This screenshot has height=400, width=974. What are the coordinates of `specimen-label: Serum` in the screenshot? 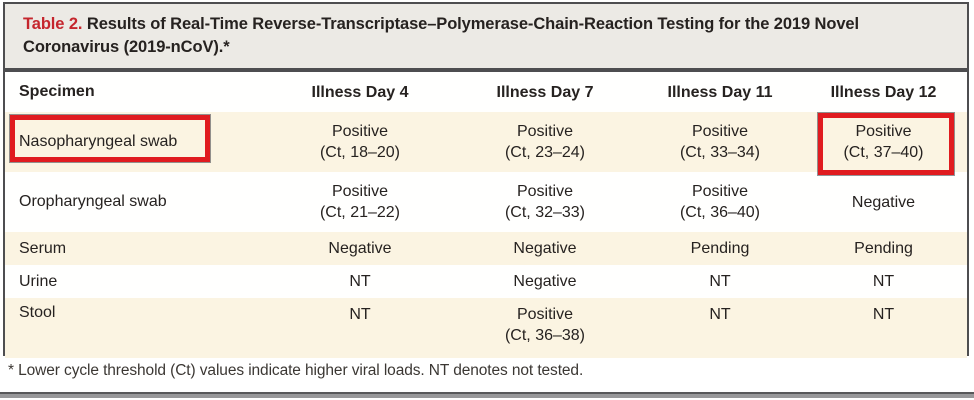 It's located at (43, 248).